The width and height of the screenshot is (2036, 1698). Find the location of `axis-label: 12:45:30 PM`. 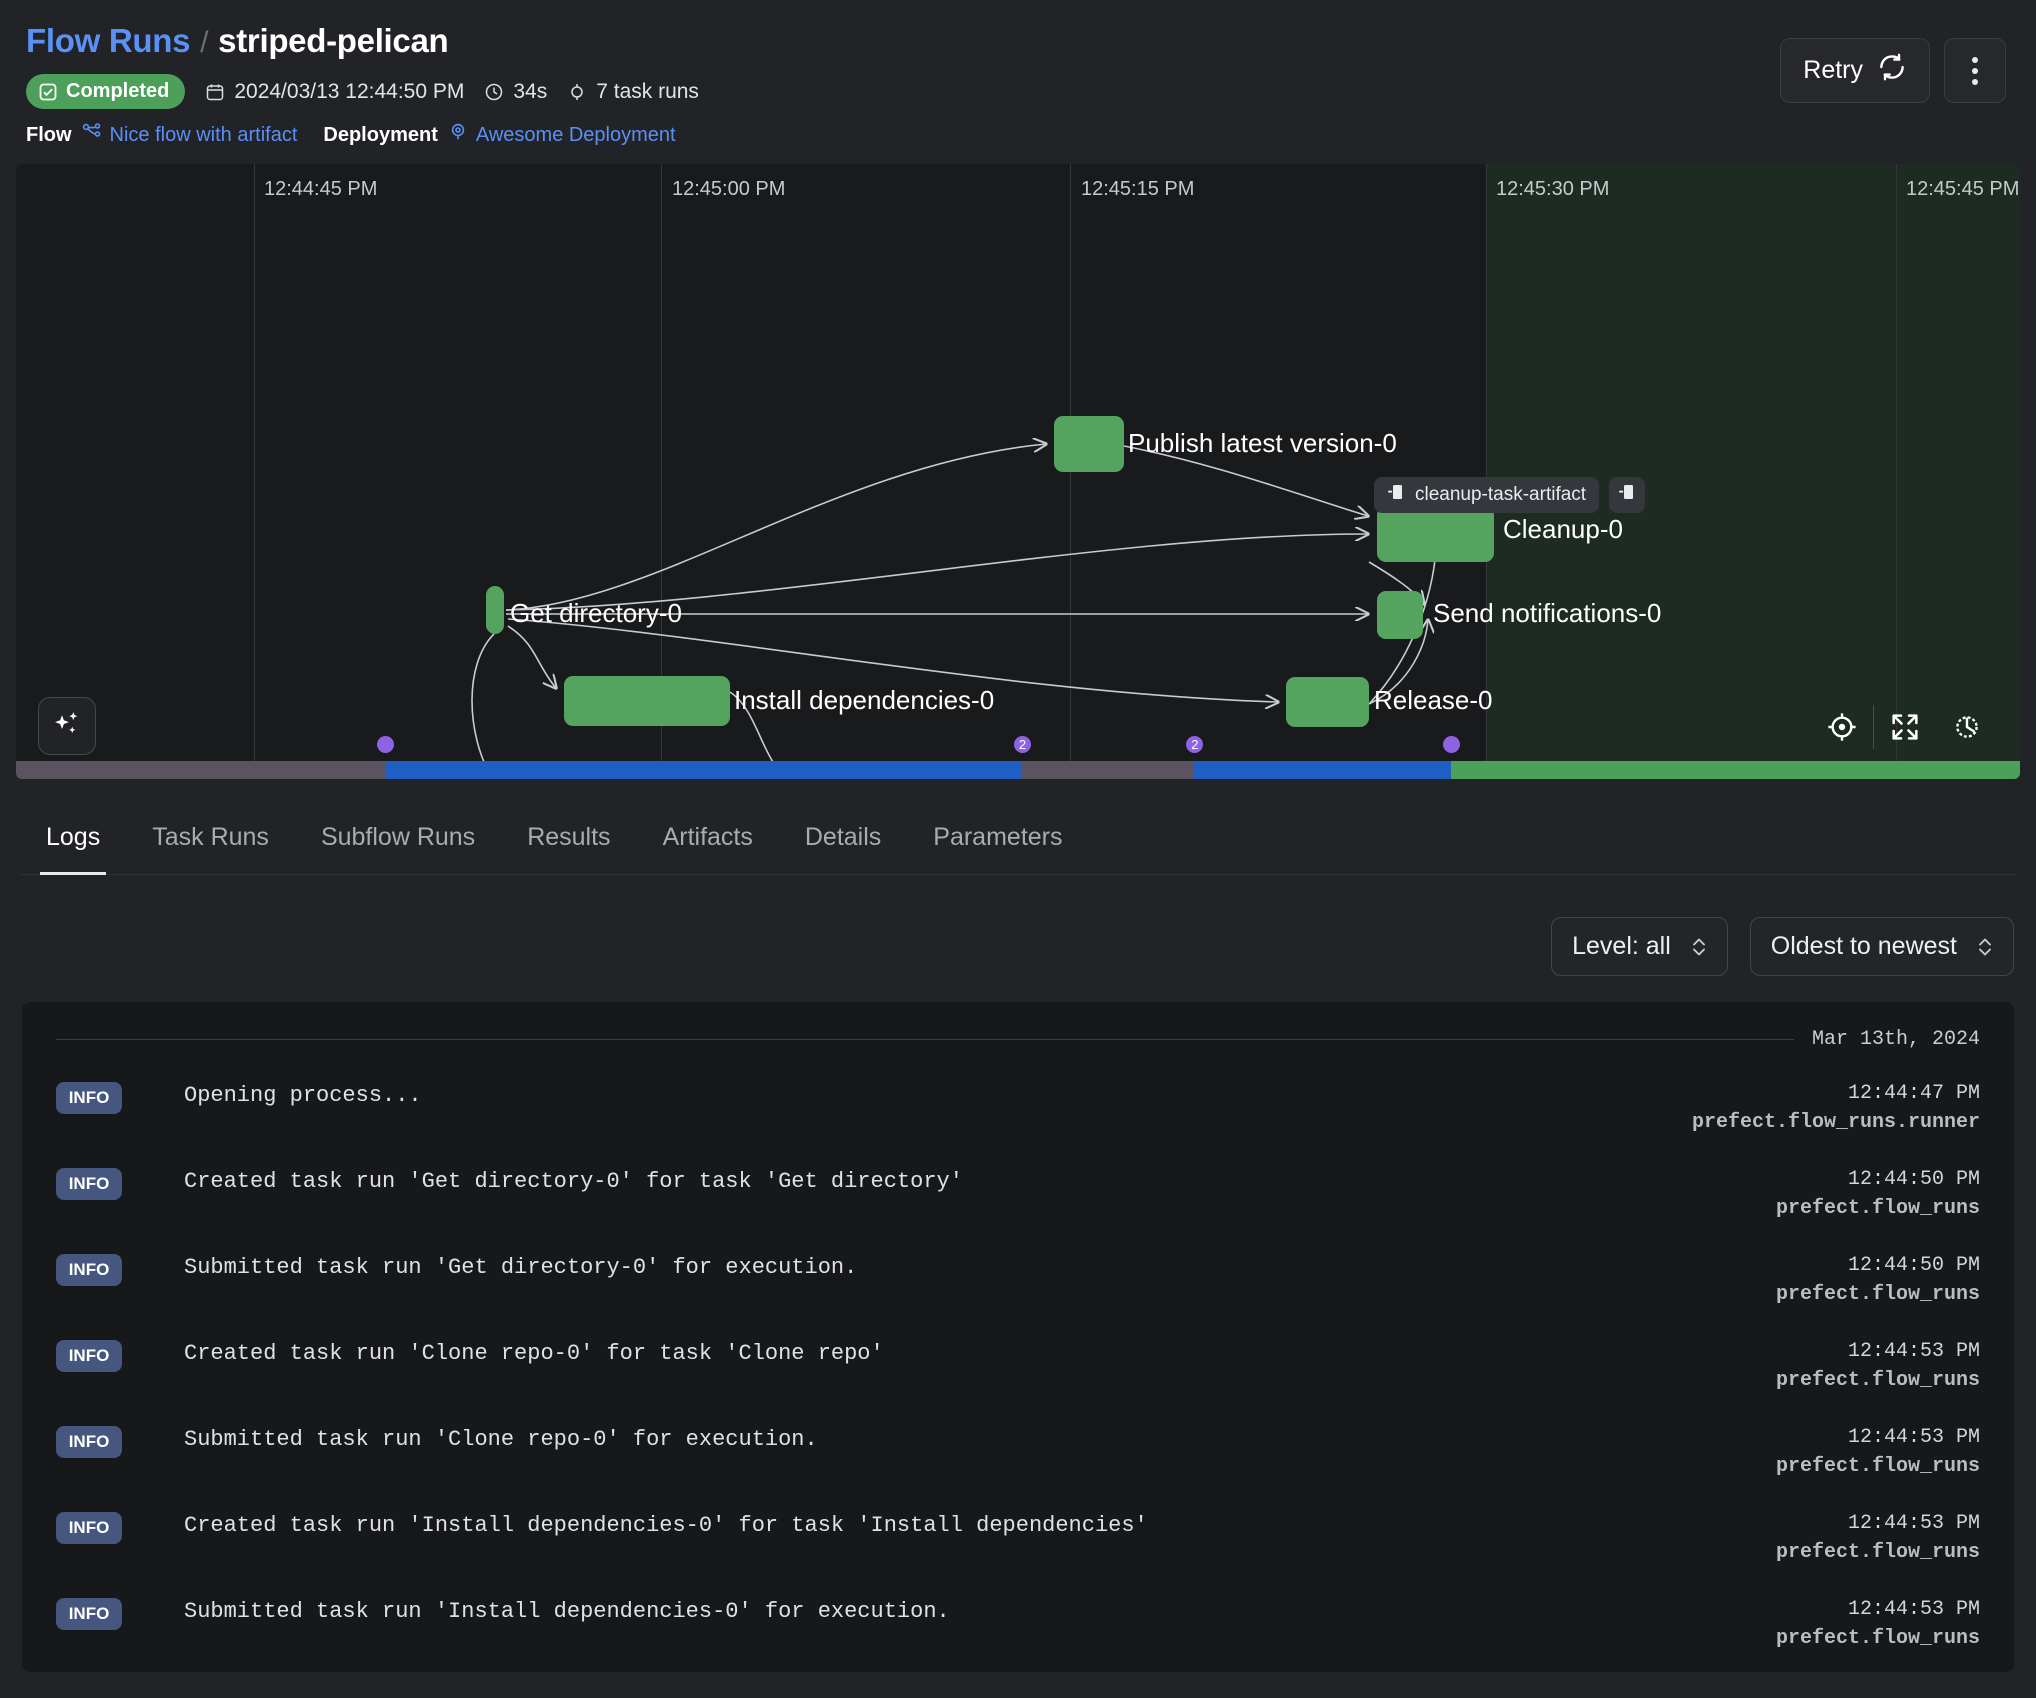

axis-label: 12:45:30 PM is located at coordinates (1553, 189).